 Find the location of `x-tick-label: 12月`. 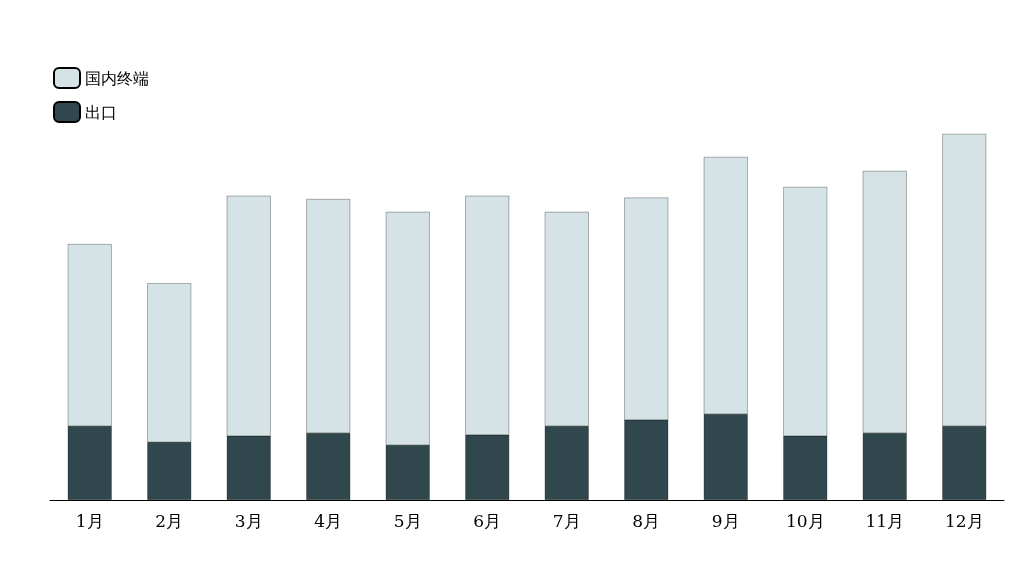

x-tick-label: 12月 is located at coordinates (964, 520).